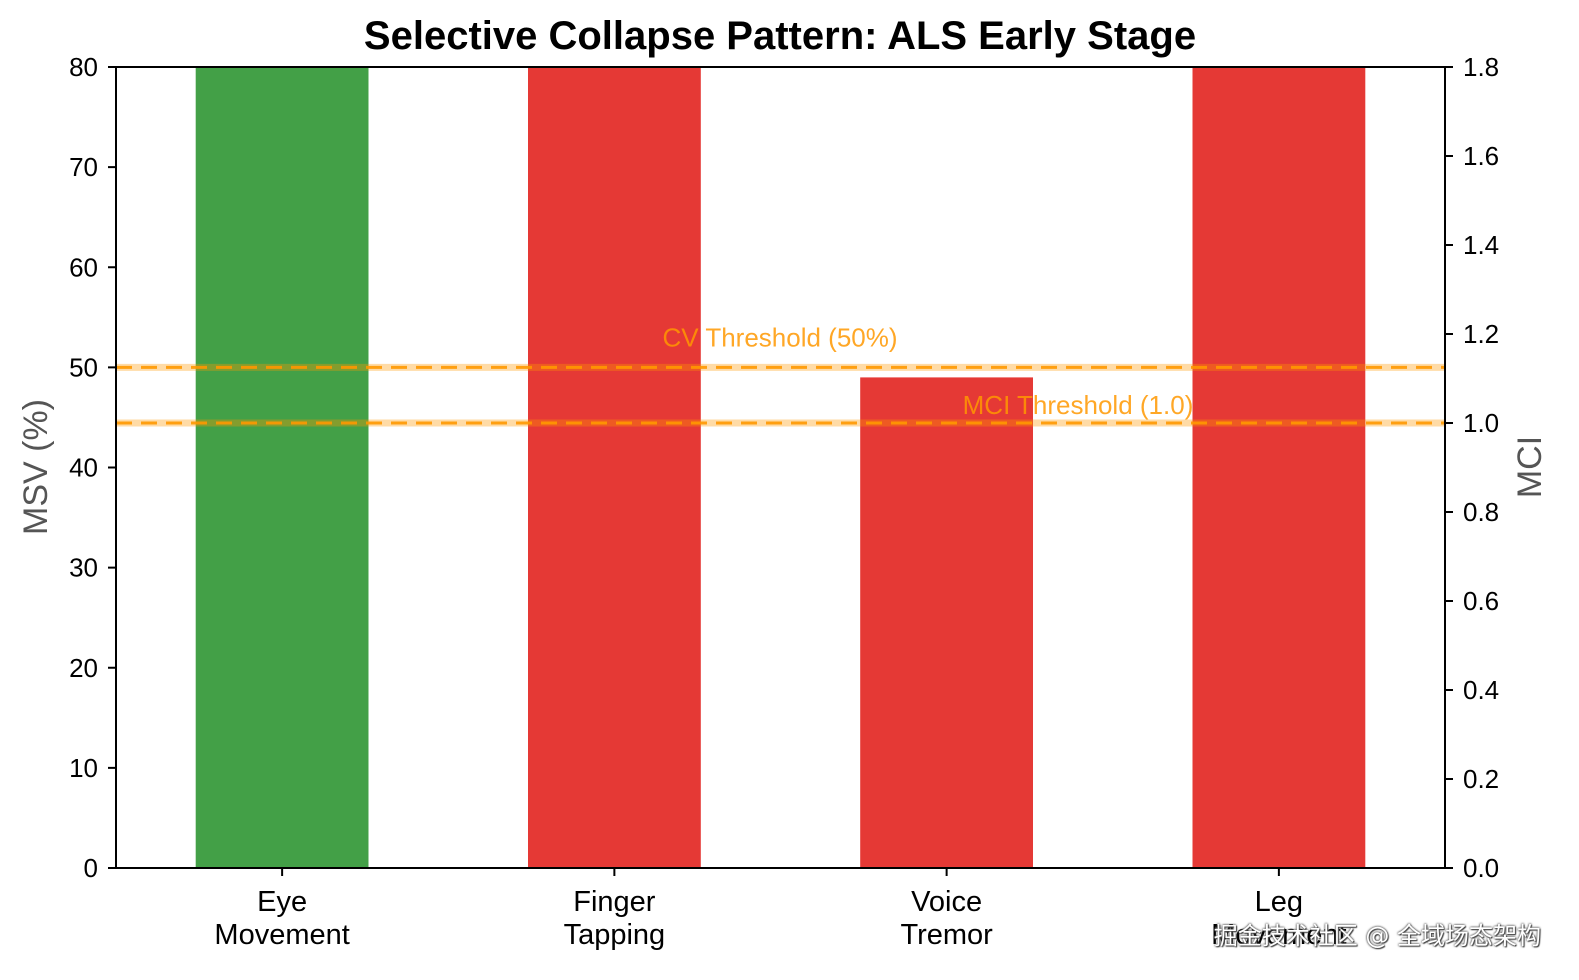 This screenshot has height=980, width=1579. I want to click on y2-tick-label-0.8: 0.8, so click(1481, 512).